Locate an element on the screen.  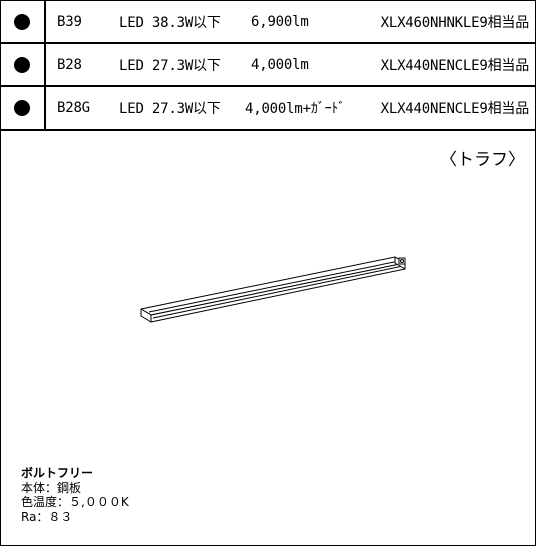
lumen-output: 4,000lm is located at coordinates (280, 64).